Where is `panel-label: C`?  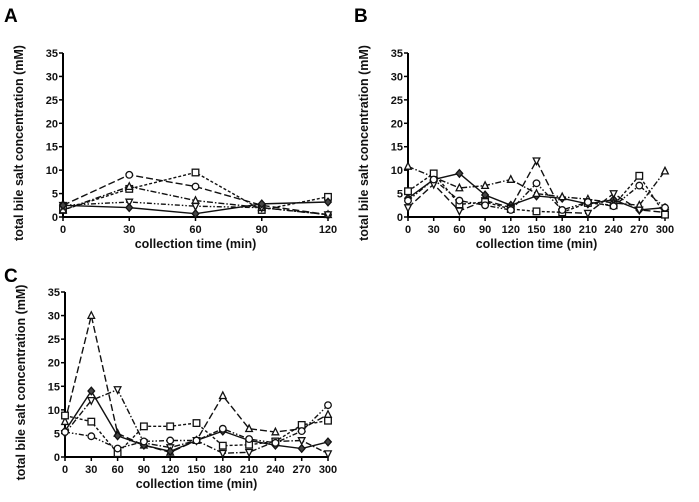
panel-label: C is located at coordinates (11, 276).